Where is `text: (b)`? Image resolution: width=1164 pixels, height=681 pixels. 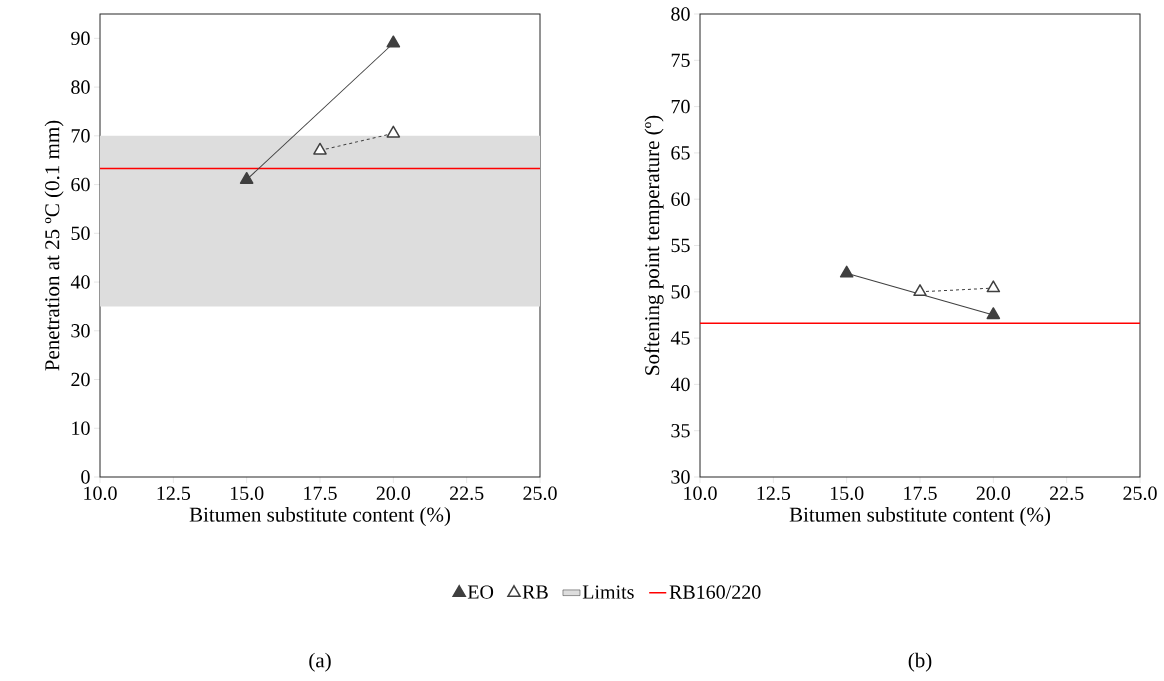 text: (b) is located at coordinates (920, 662).